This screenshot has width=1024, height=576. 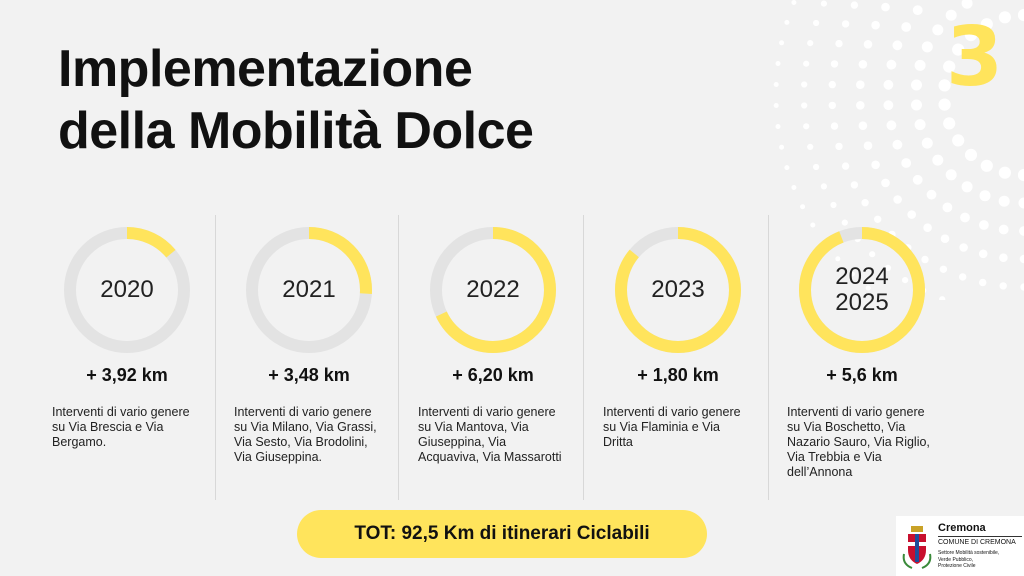 I want to click on total-km-badge: TOT: 92,5 Km di itinerari Ciclabili, so click(x=502, y=534).